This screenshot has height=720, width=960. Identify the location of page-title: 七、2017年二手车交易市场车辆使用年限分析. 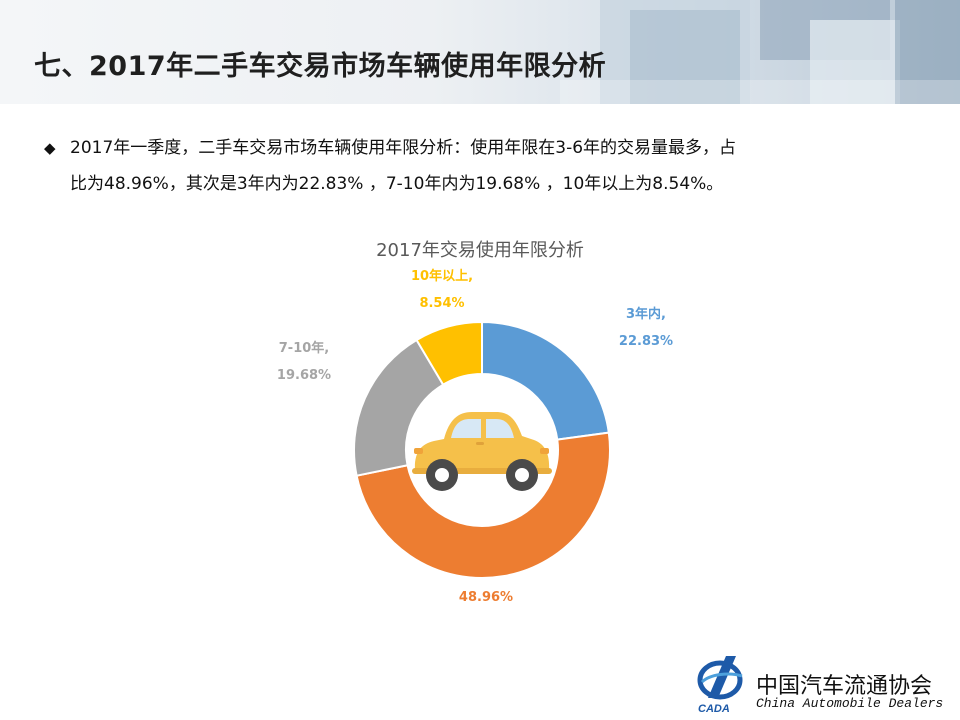
(320, 66).